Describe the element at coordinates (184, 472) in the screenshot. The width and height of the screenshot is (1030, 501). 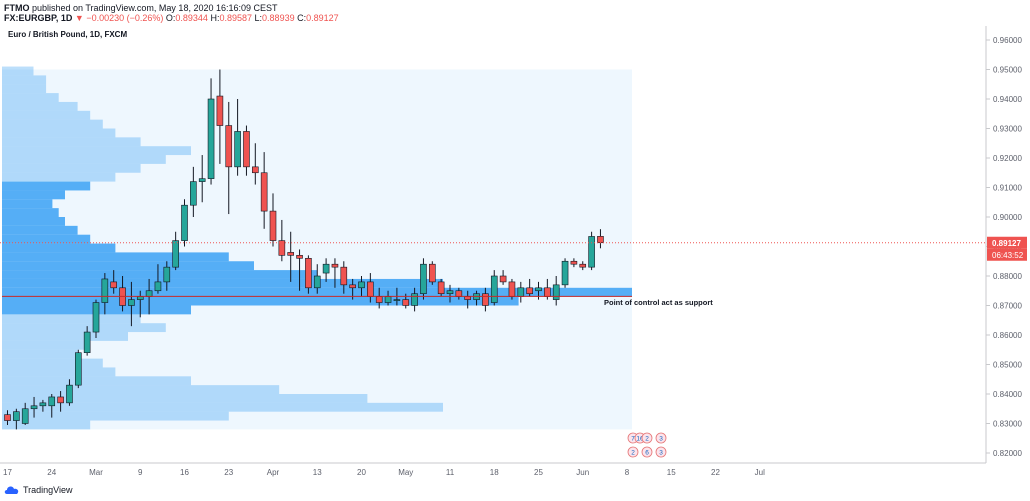
I see `x-tick-label: 16` at that location.